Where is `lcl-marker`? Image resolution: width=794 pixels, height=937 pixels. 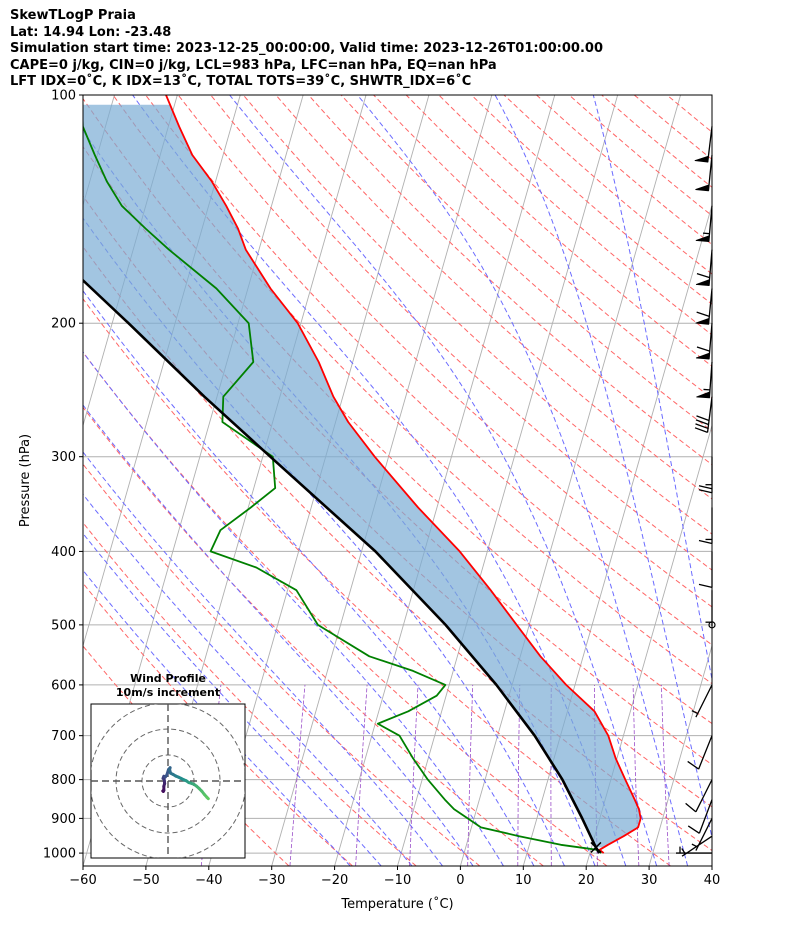
lcl-marker is located at coordinates (596, 847).